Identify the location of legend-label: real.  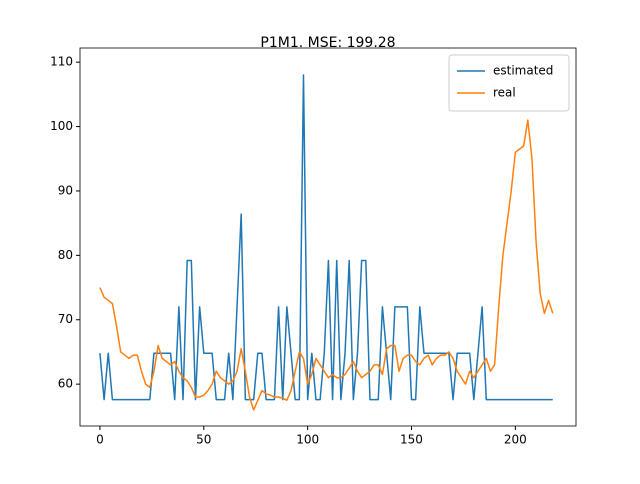
(504, 93).